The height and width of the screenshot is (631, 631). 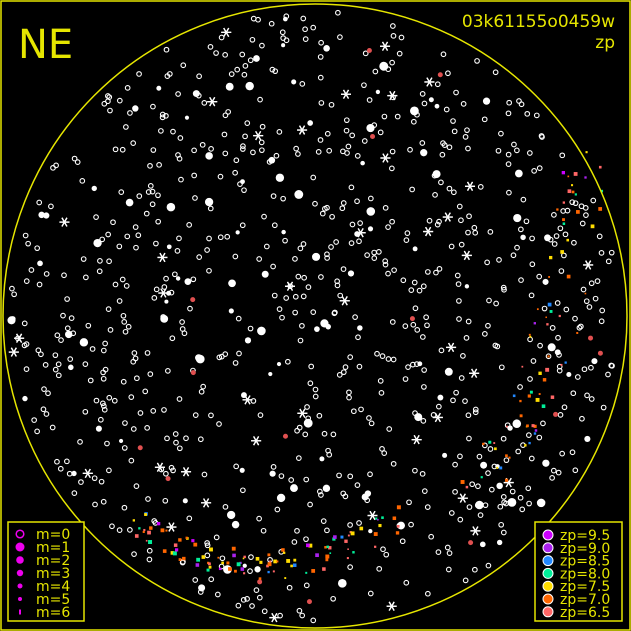 I want to click on zp-legend-label: zp=9.5, so click(x=585, y=536).